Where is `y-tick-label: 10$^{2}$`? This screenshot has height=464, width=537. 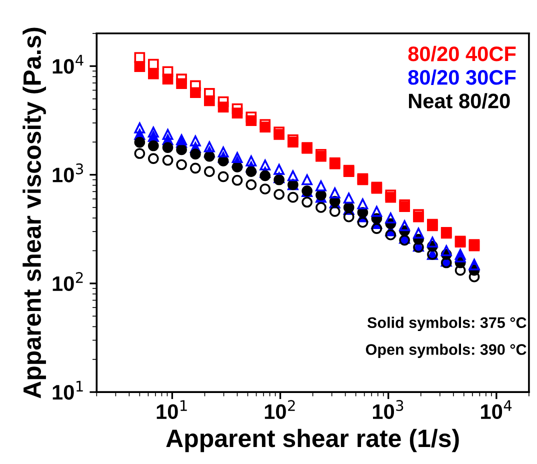 y-tick-label: 10$^{2}$ is located at coordinates (67, 282).